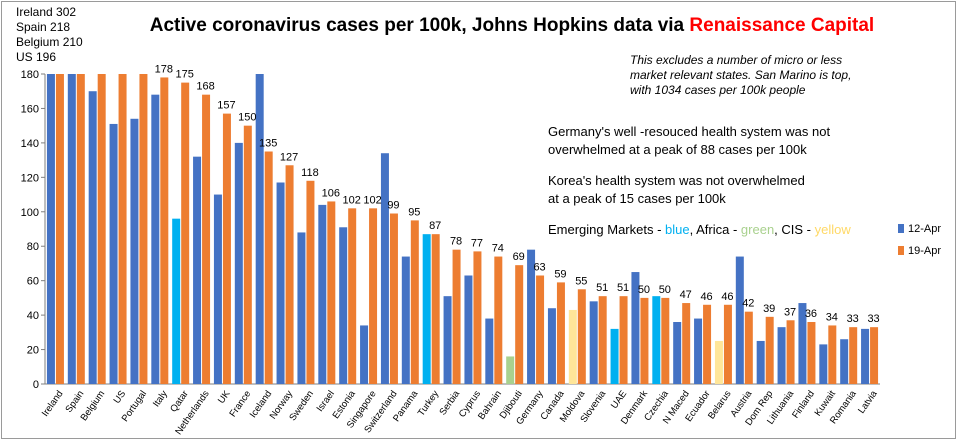  What do you see at coordinates (844, 361) in the screenshot?
I see `bar-12apr-romania` at bounding box center [844, 361].